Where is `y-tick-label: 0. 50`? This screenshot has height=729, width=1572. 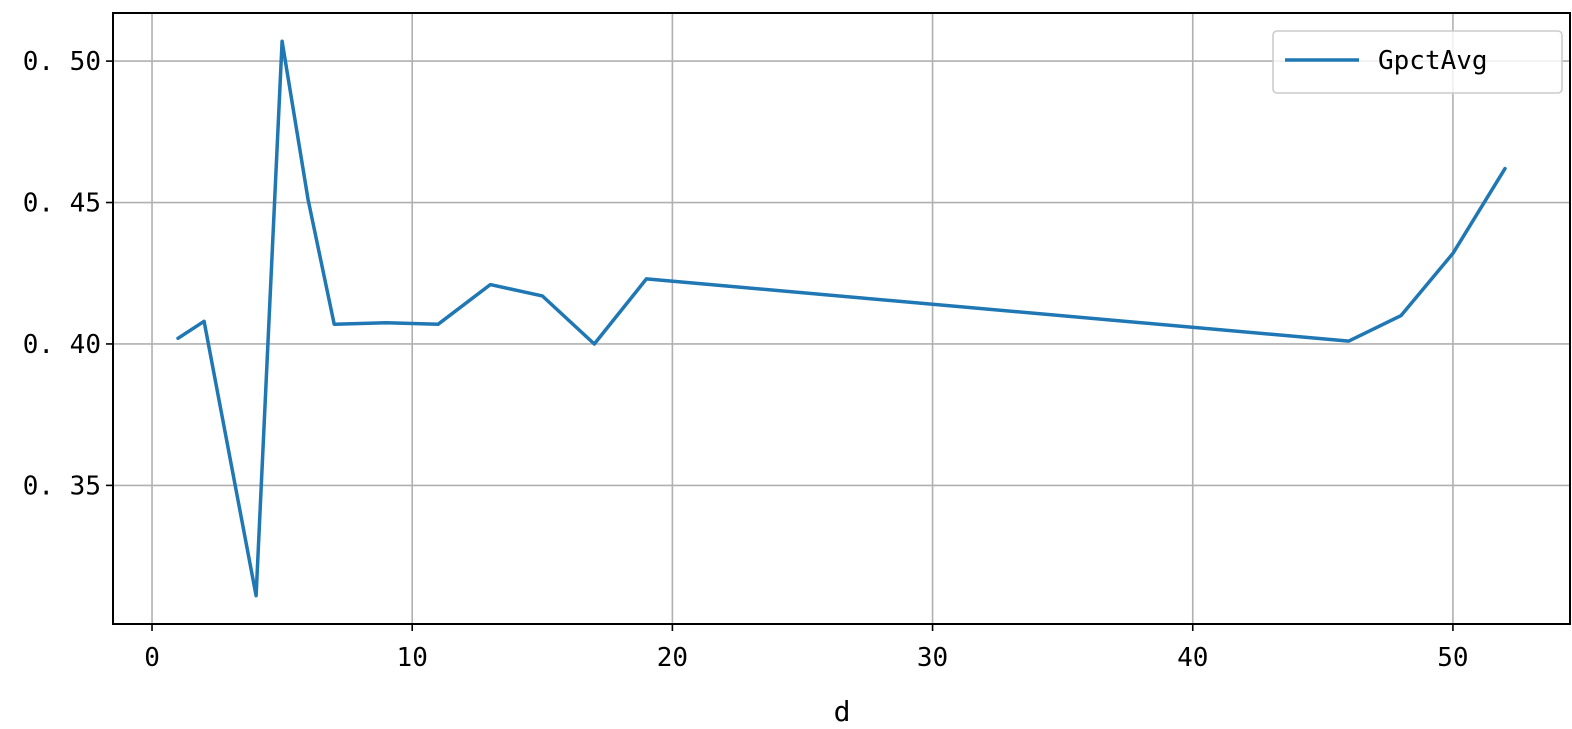 y-tick-label: 0. 50 is located at coordinates (62, 62).